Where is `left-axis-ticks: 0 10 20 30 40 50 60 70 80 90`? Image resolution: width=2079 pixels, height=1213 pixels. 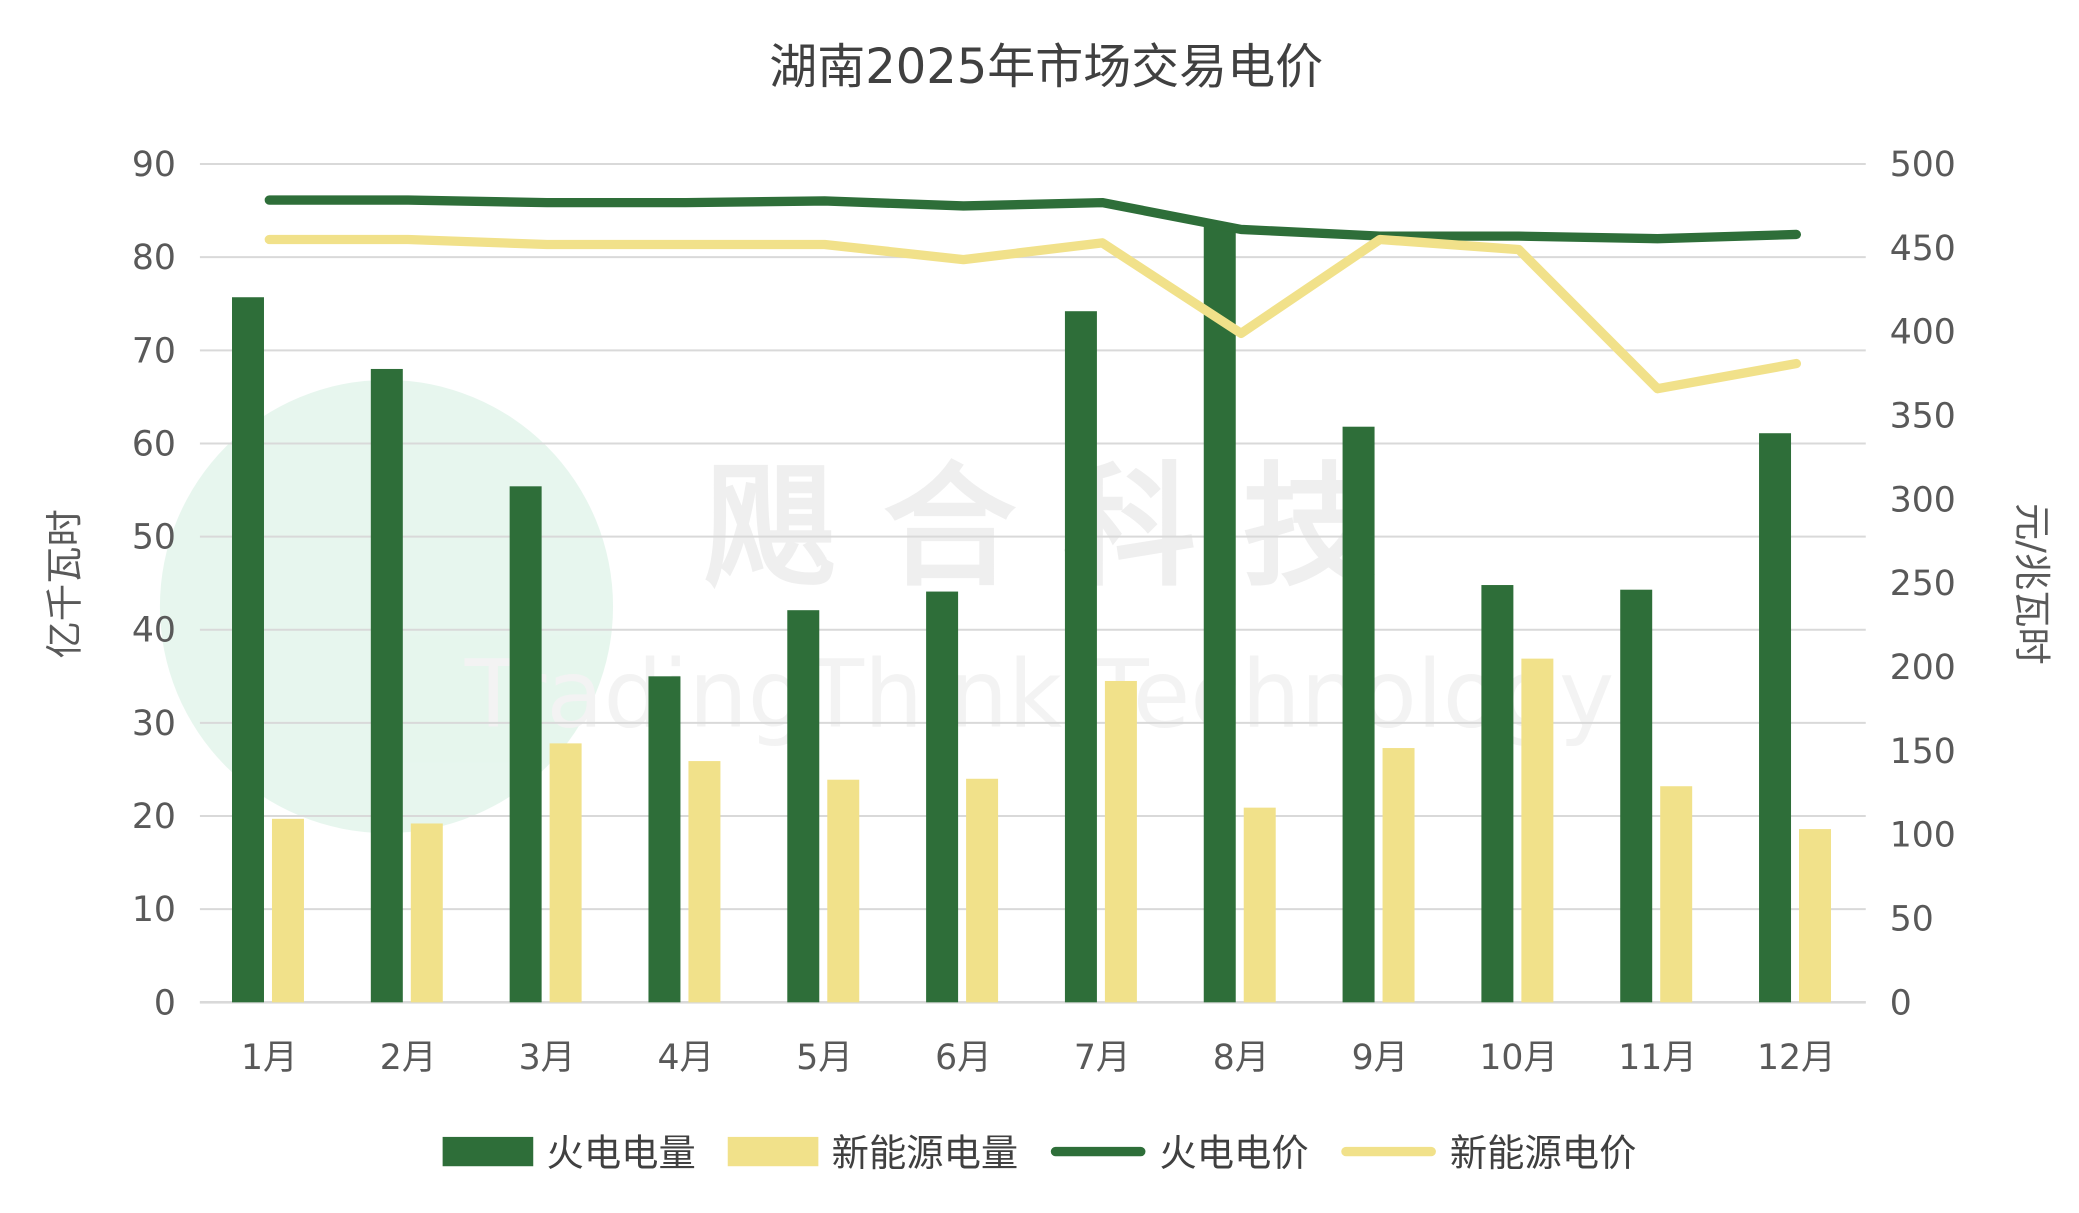 left-axis-ticks: 0 10 20 30 40 50 60 70 80 90 is located at coordinates (154, 584).